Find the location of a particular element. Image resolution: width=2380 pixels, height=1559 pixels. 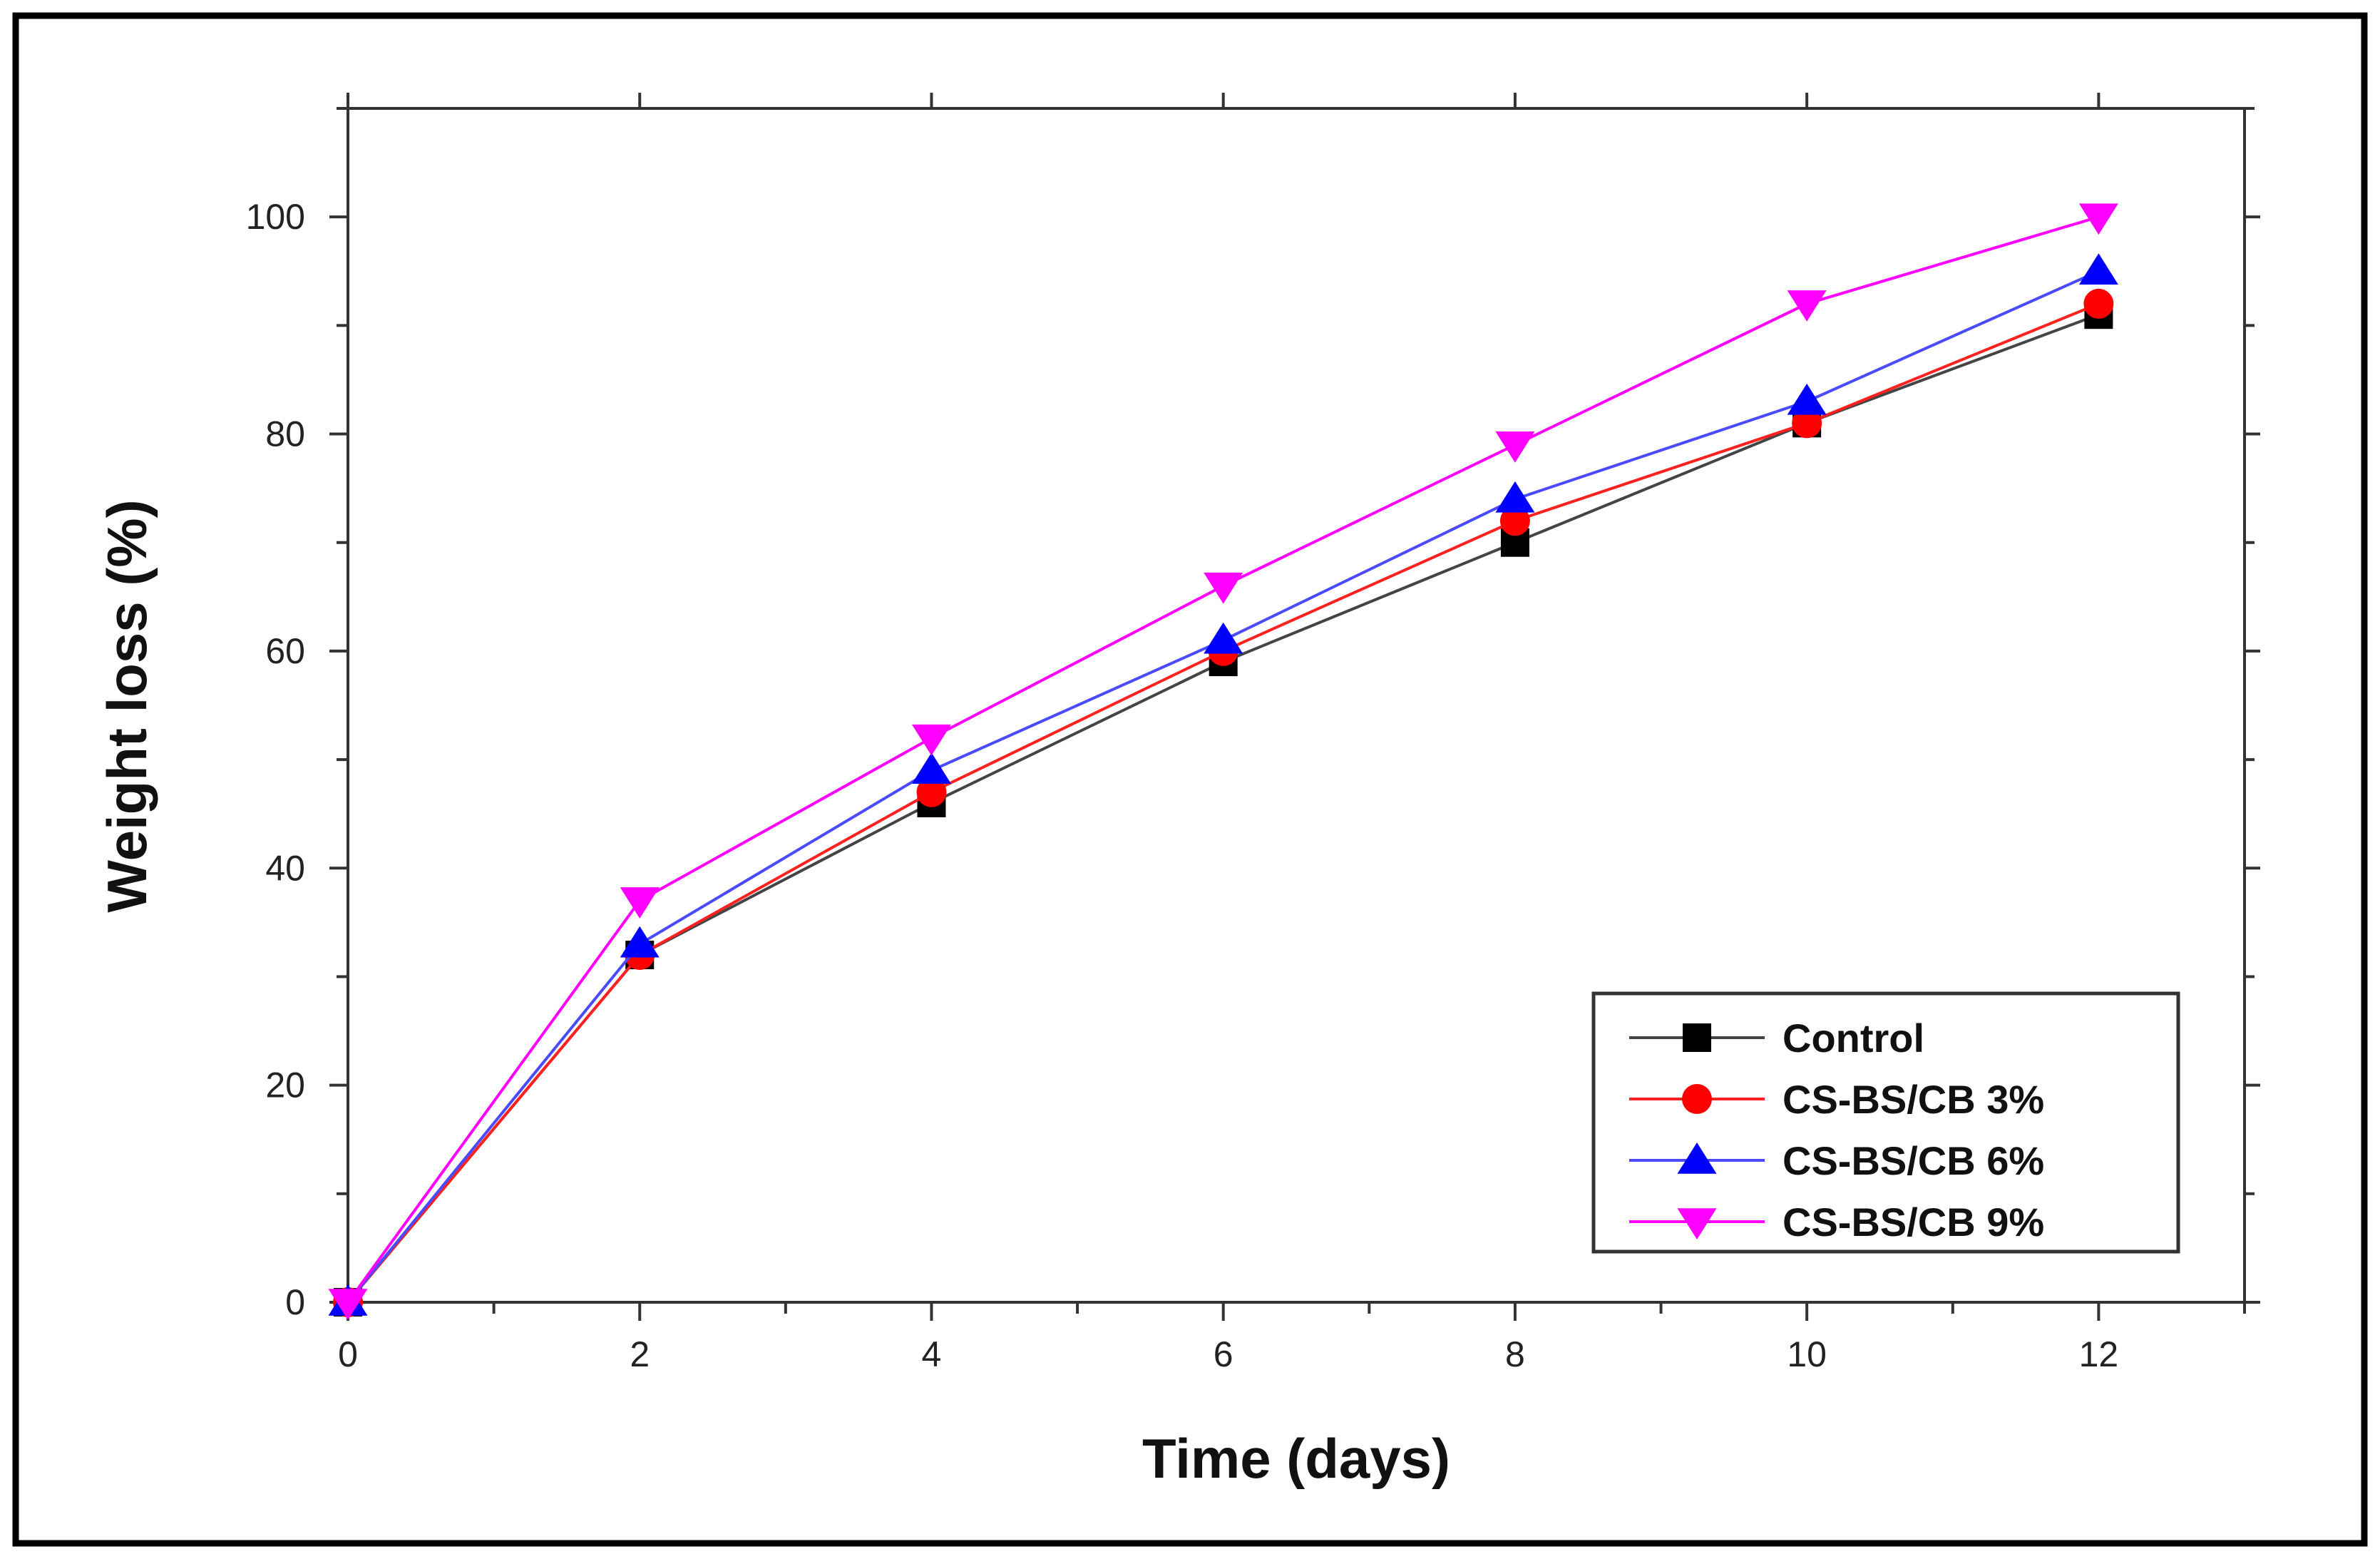

legend-item: CS-BS/CB 6% is located at coordinates (1836, 1160).